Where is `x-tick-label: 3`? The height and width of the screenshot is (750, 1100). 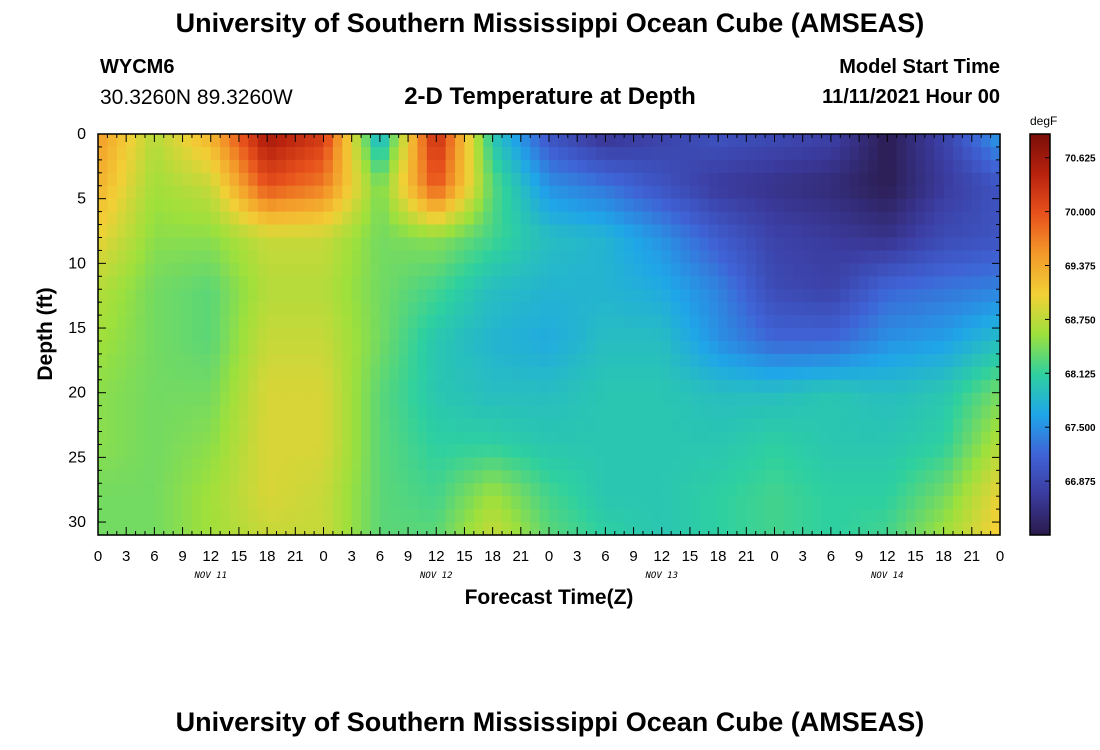 x-tick-label: 3 is located at coordinates (577, 556).